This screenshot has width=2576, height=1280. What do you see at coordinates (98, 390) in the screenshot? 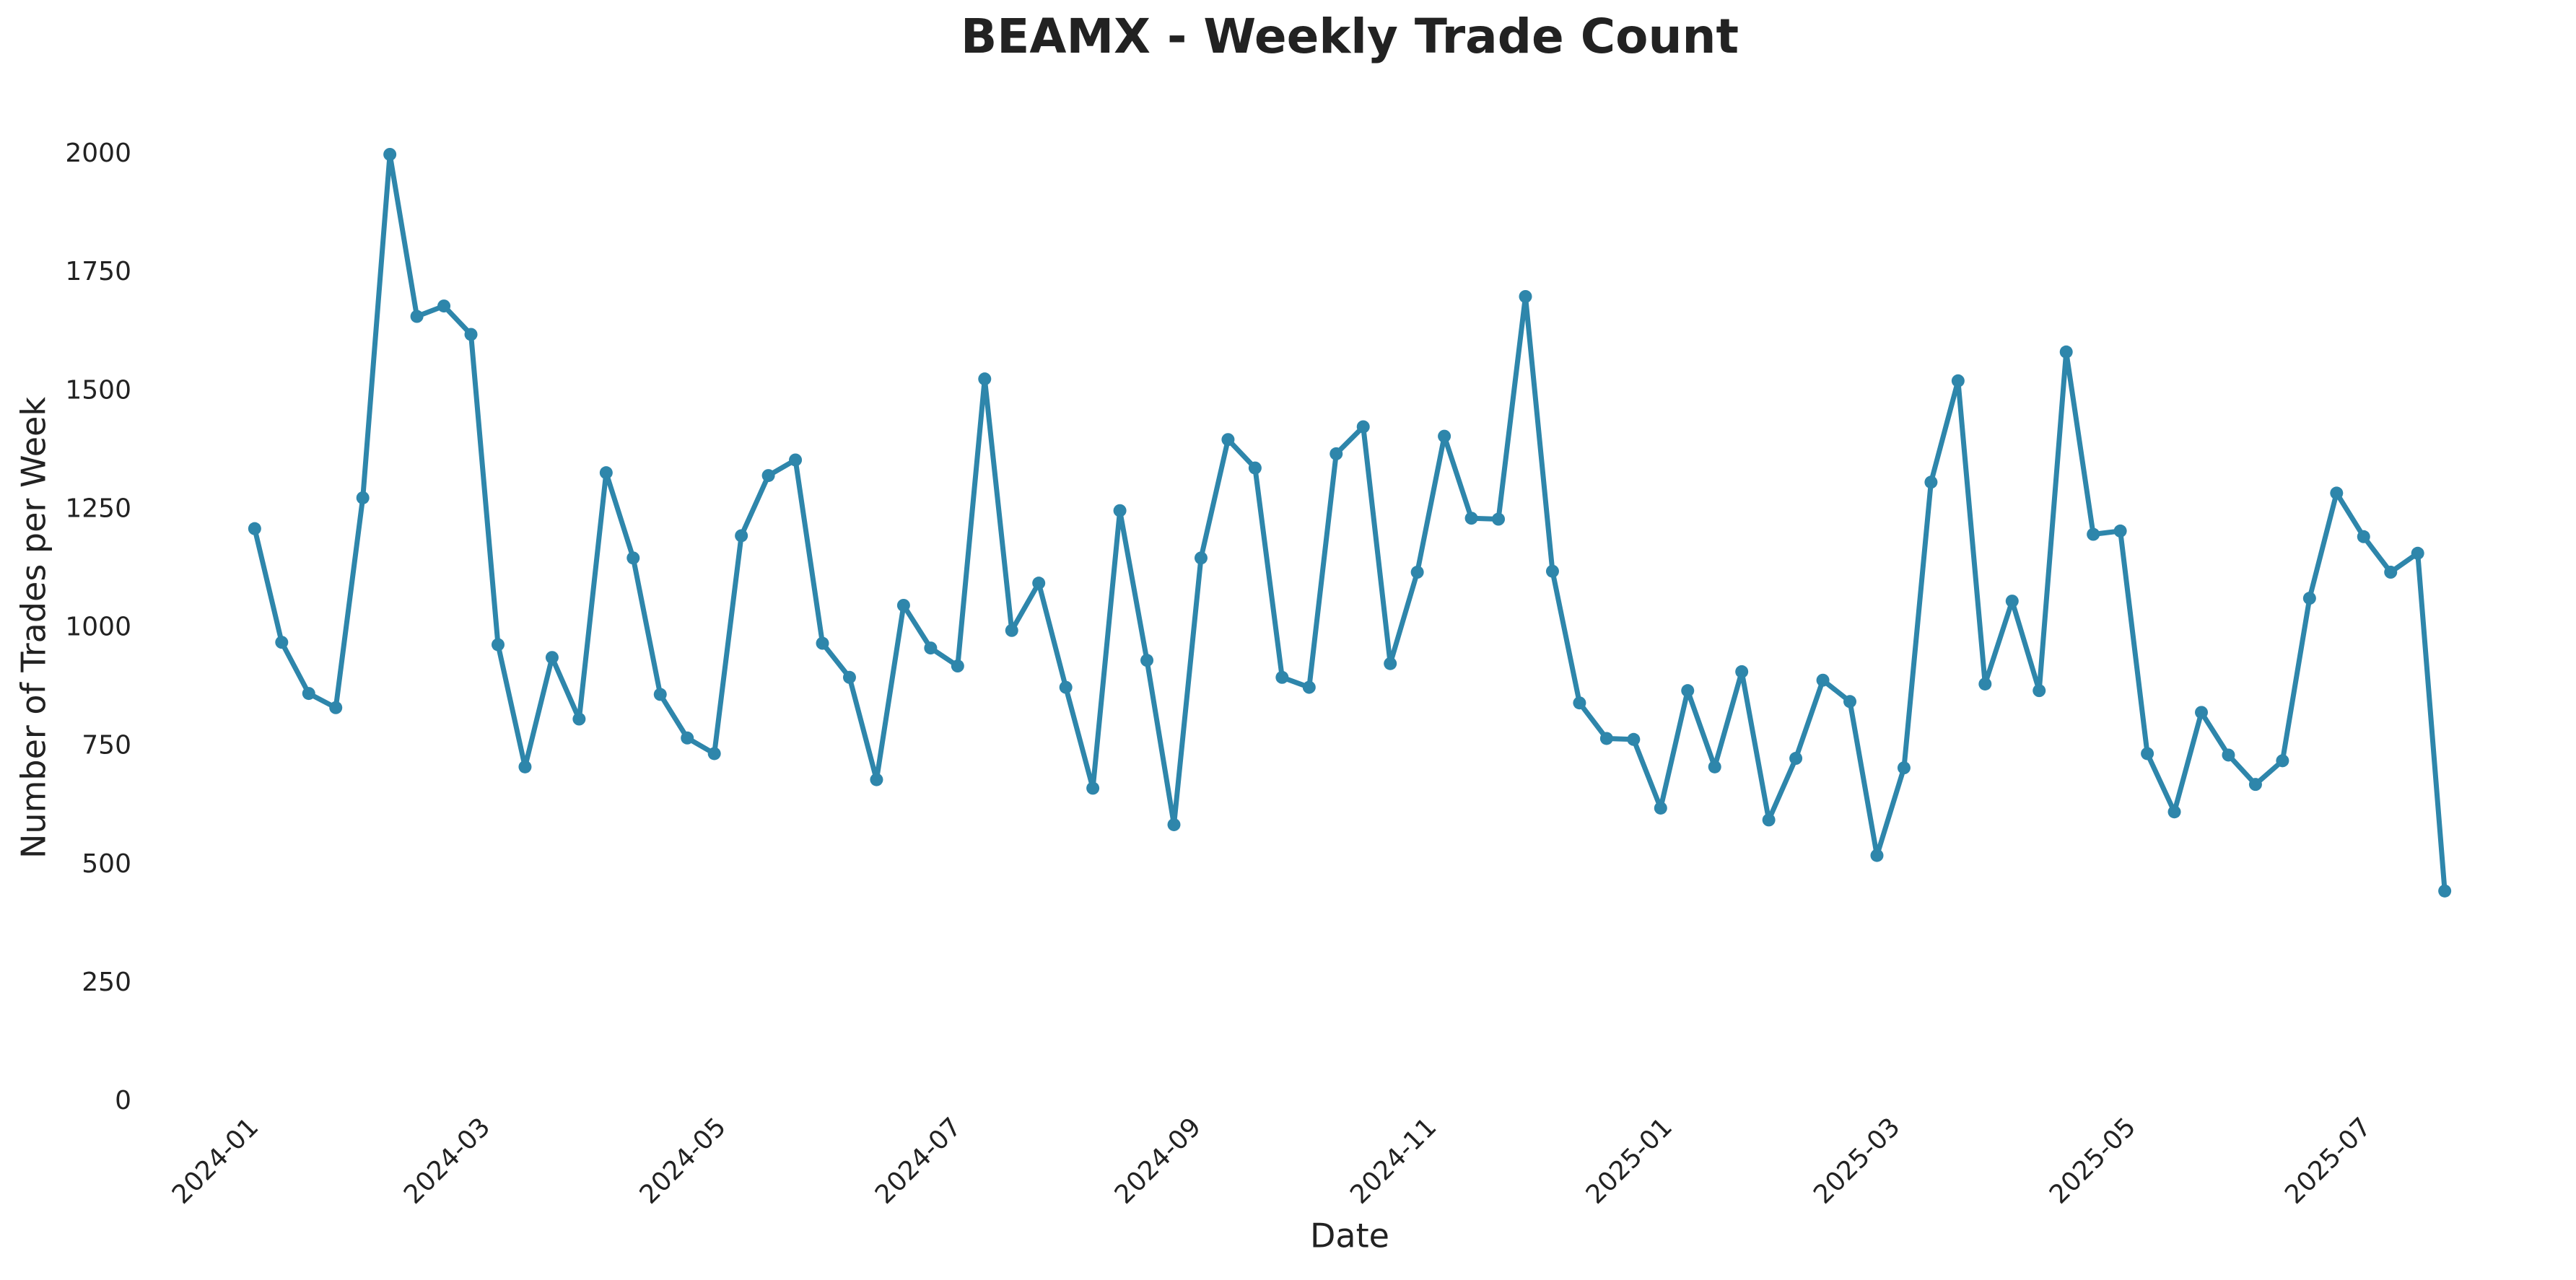
I see `y-tick-label: 1500` at bounding box center [98, 390].